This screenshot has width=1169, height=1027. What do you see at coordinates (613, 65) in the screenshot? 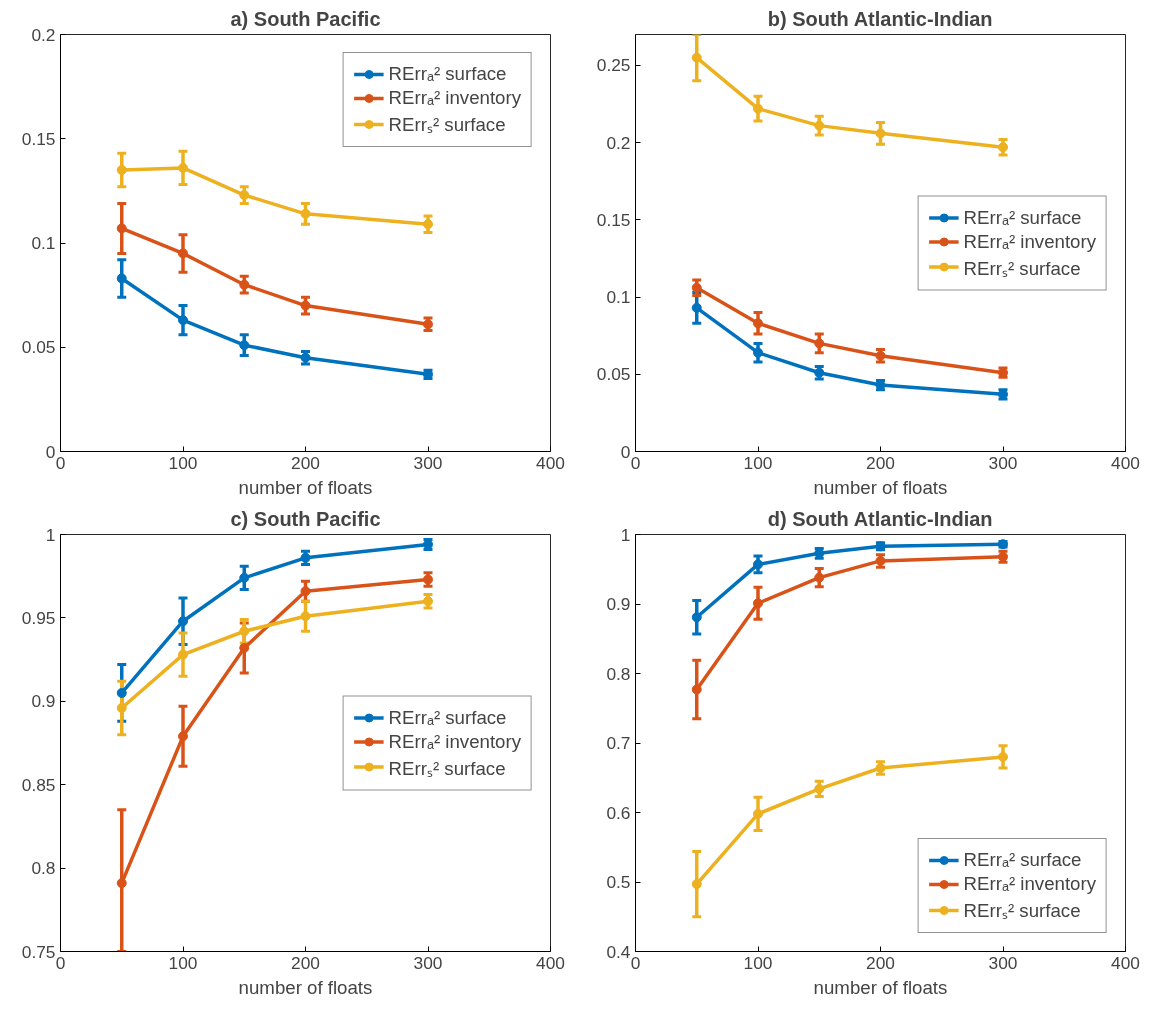
I see `y-tick-label: 0.25` at bounding box center [613, 65].